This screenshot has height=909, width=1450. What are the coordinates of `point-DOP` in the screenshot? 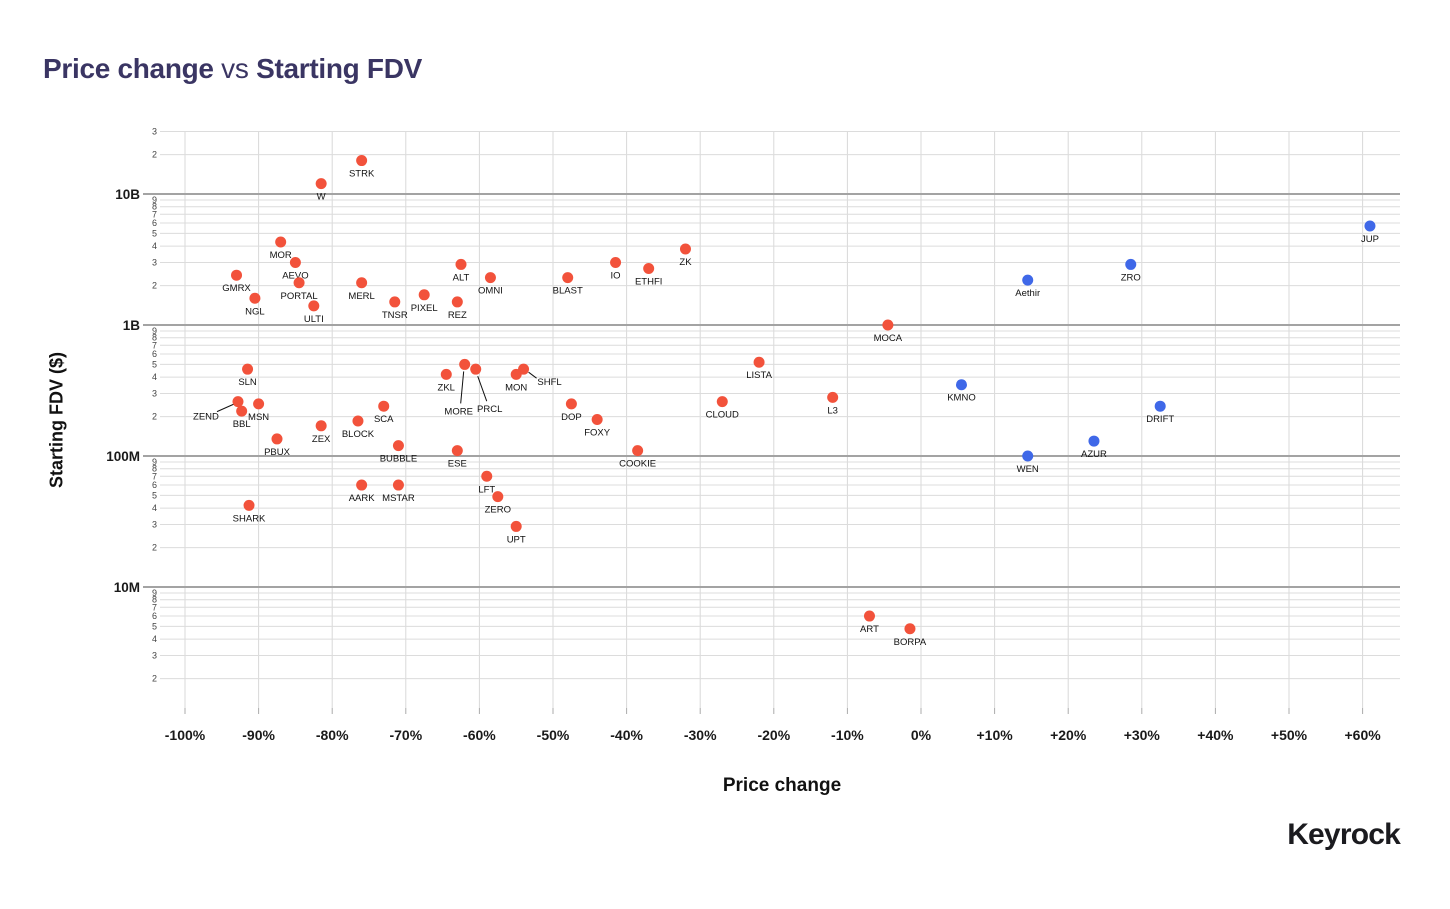 It's located at (571, 404).